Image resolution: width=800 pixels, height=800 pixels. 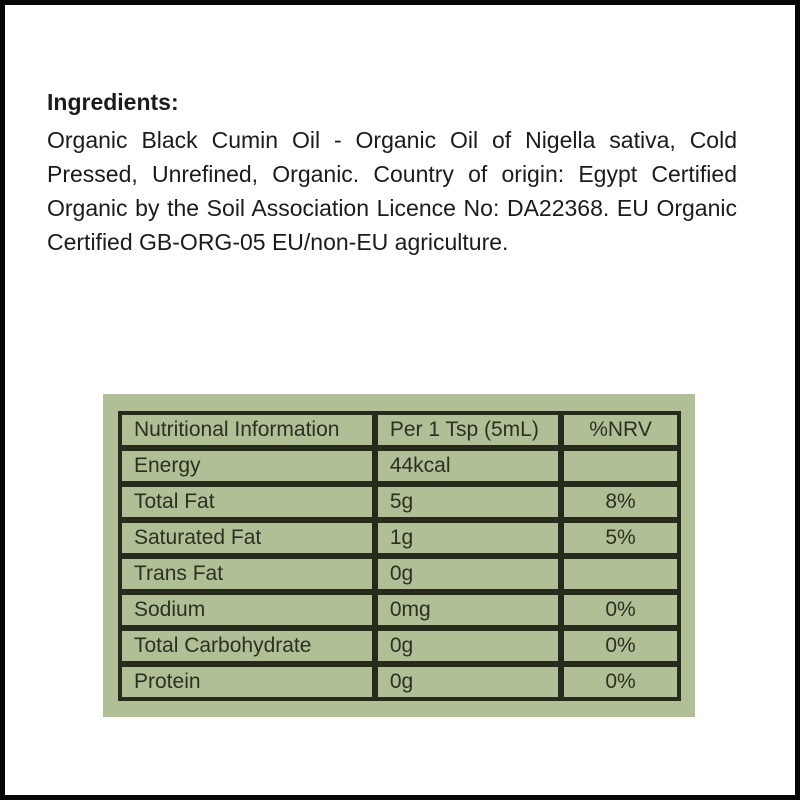 I want to click on cell-nutrient-name: Trans Fat, so click(x=247, y=574).